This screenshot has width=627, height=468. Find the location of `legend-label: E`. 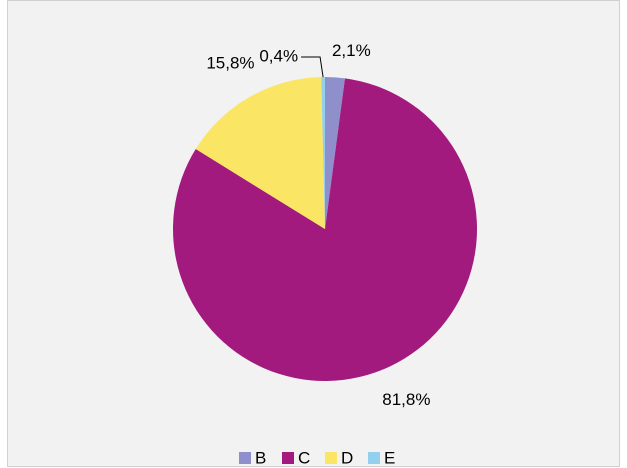

legend-label: E is located at coordinates (389, 457).